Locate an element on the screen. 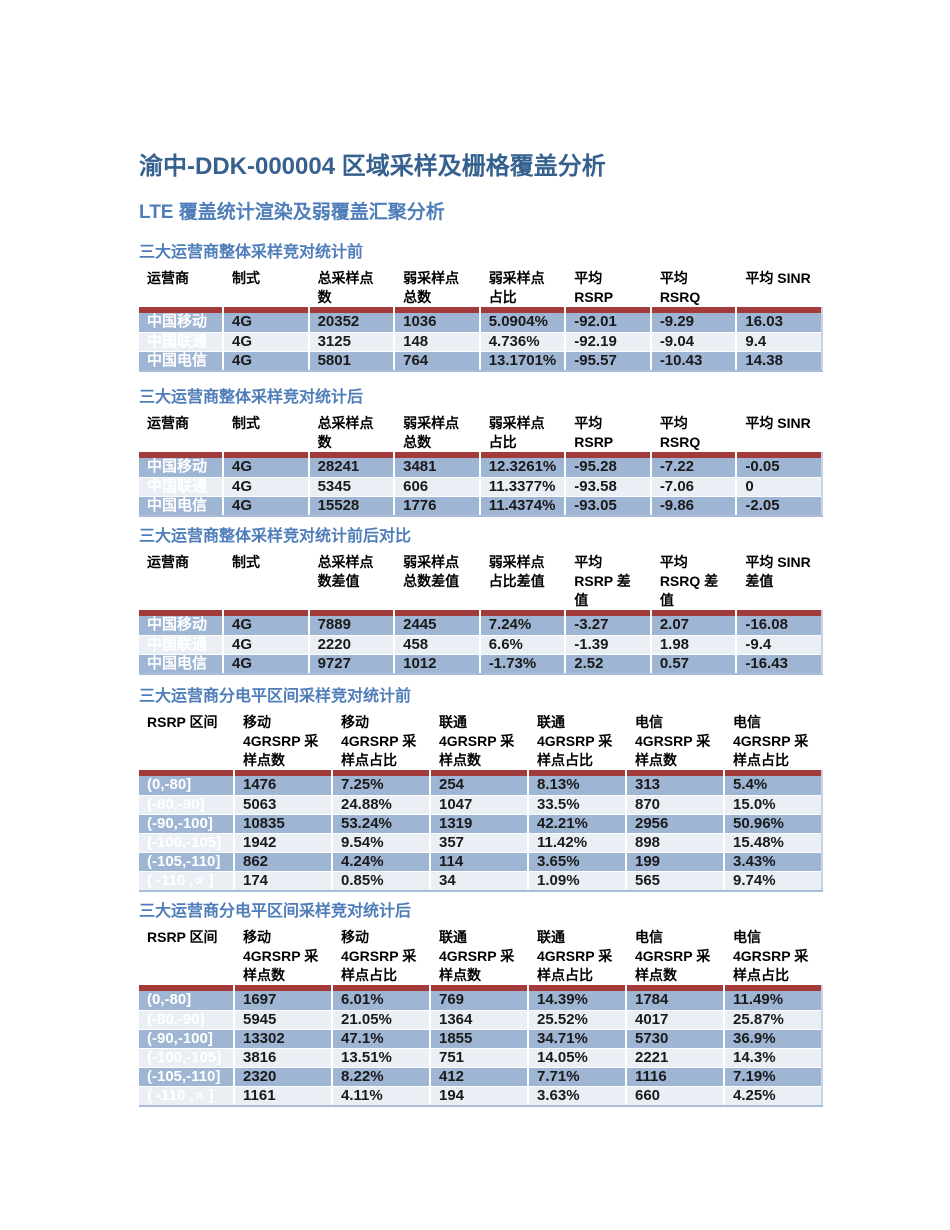 The image size is (950, 1230). data-cell: 1116 is located at coordinates (675, 1077).